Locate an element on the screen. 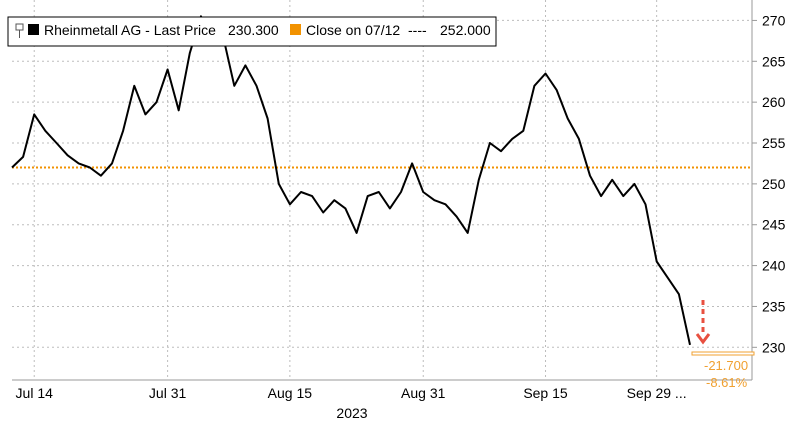 The image size is (800, 421). x-tick-label: Aug 31 is located at coordinates (423, 393).